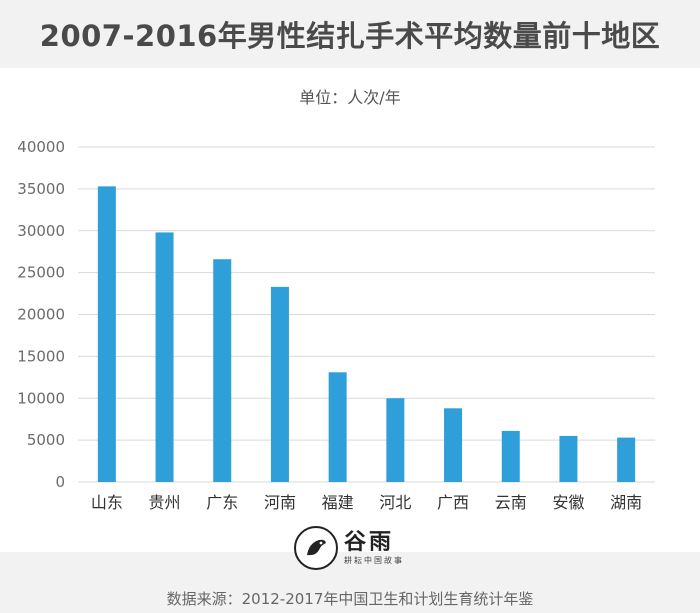 This screenshot has width=700, height=613. I want to click on y-tick-label: 15000, so click(41, 356).